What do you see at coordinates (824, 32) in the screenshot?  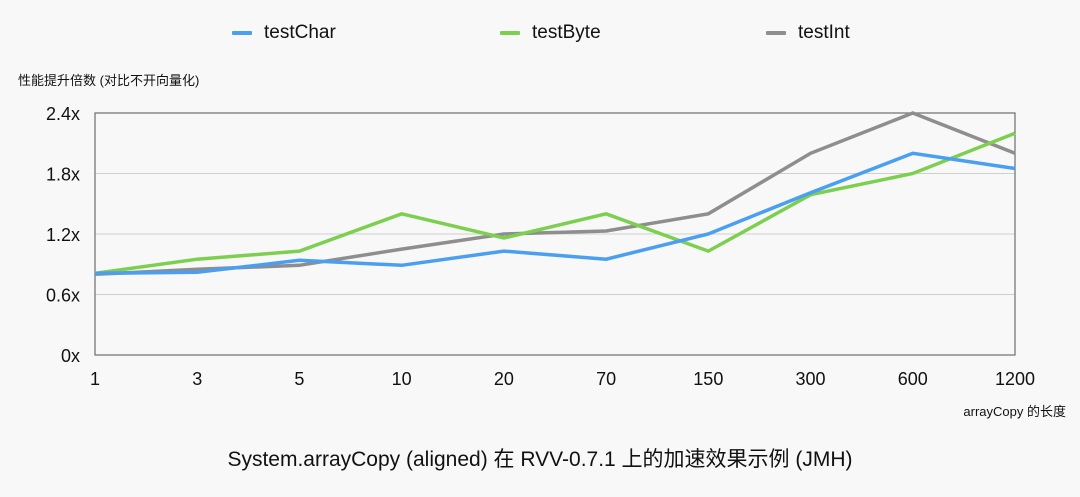 I see `legend-label: testInt` at bounding box center [824, 32].